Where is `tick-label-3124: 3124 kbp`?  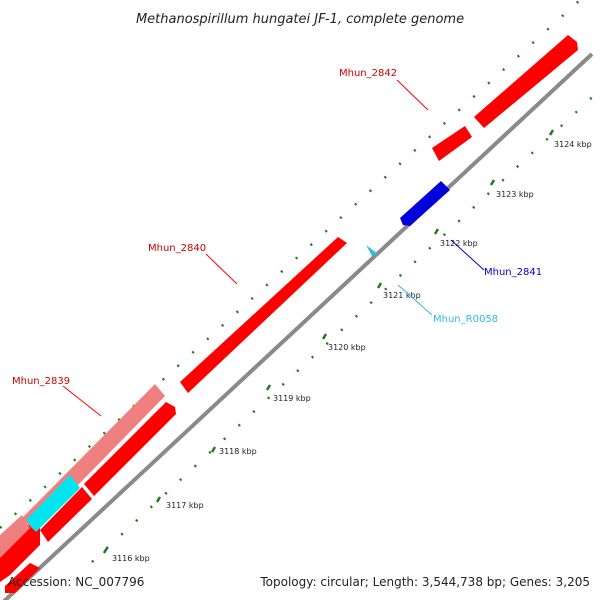 tick-label-3124: 3124 kbp is located at coordinates (573, 144).